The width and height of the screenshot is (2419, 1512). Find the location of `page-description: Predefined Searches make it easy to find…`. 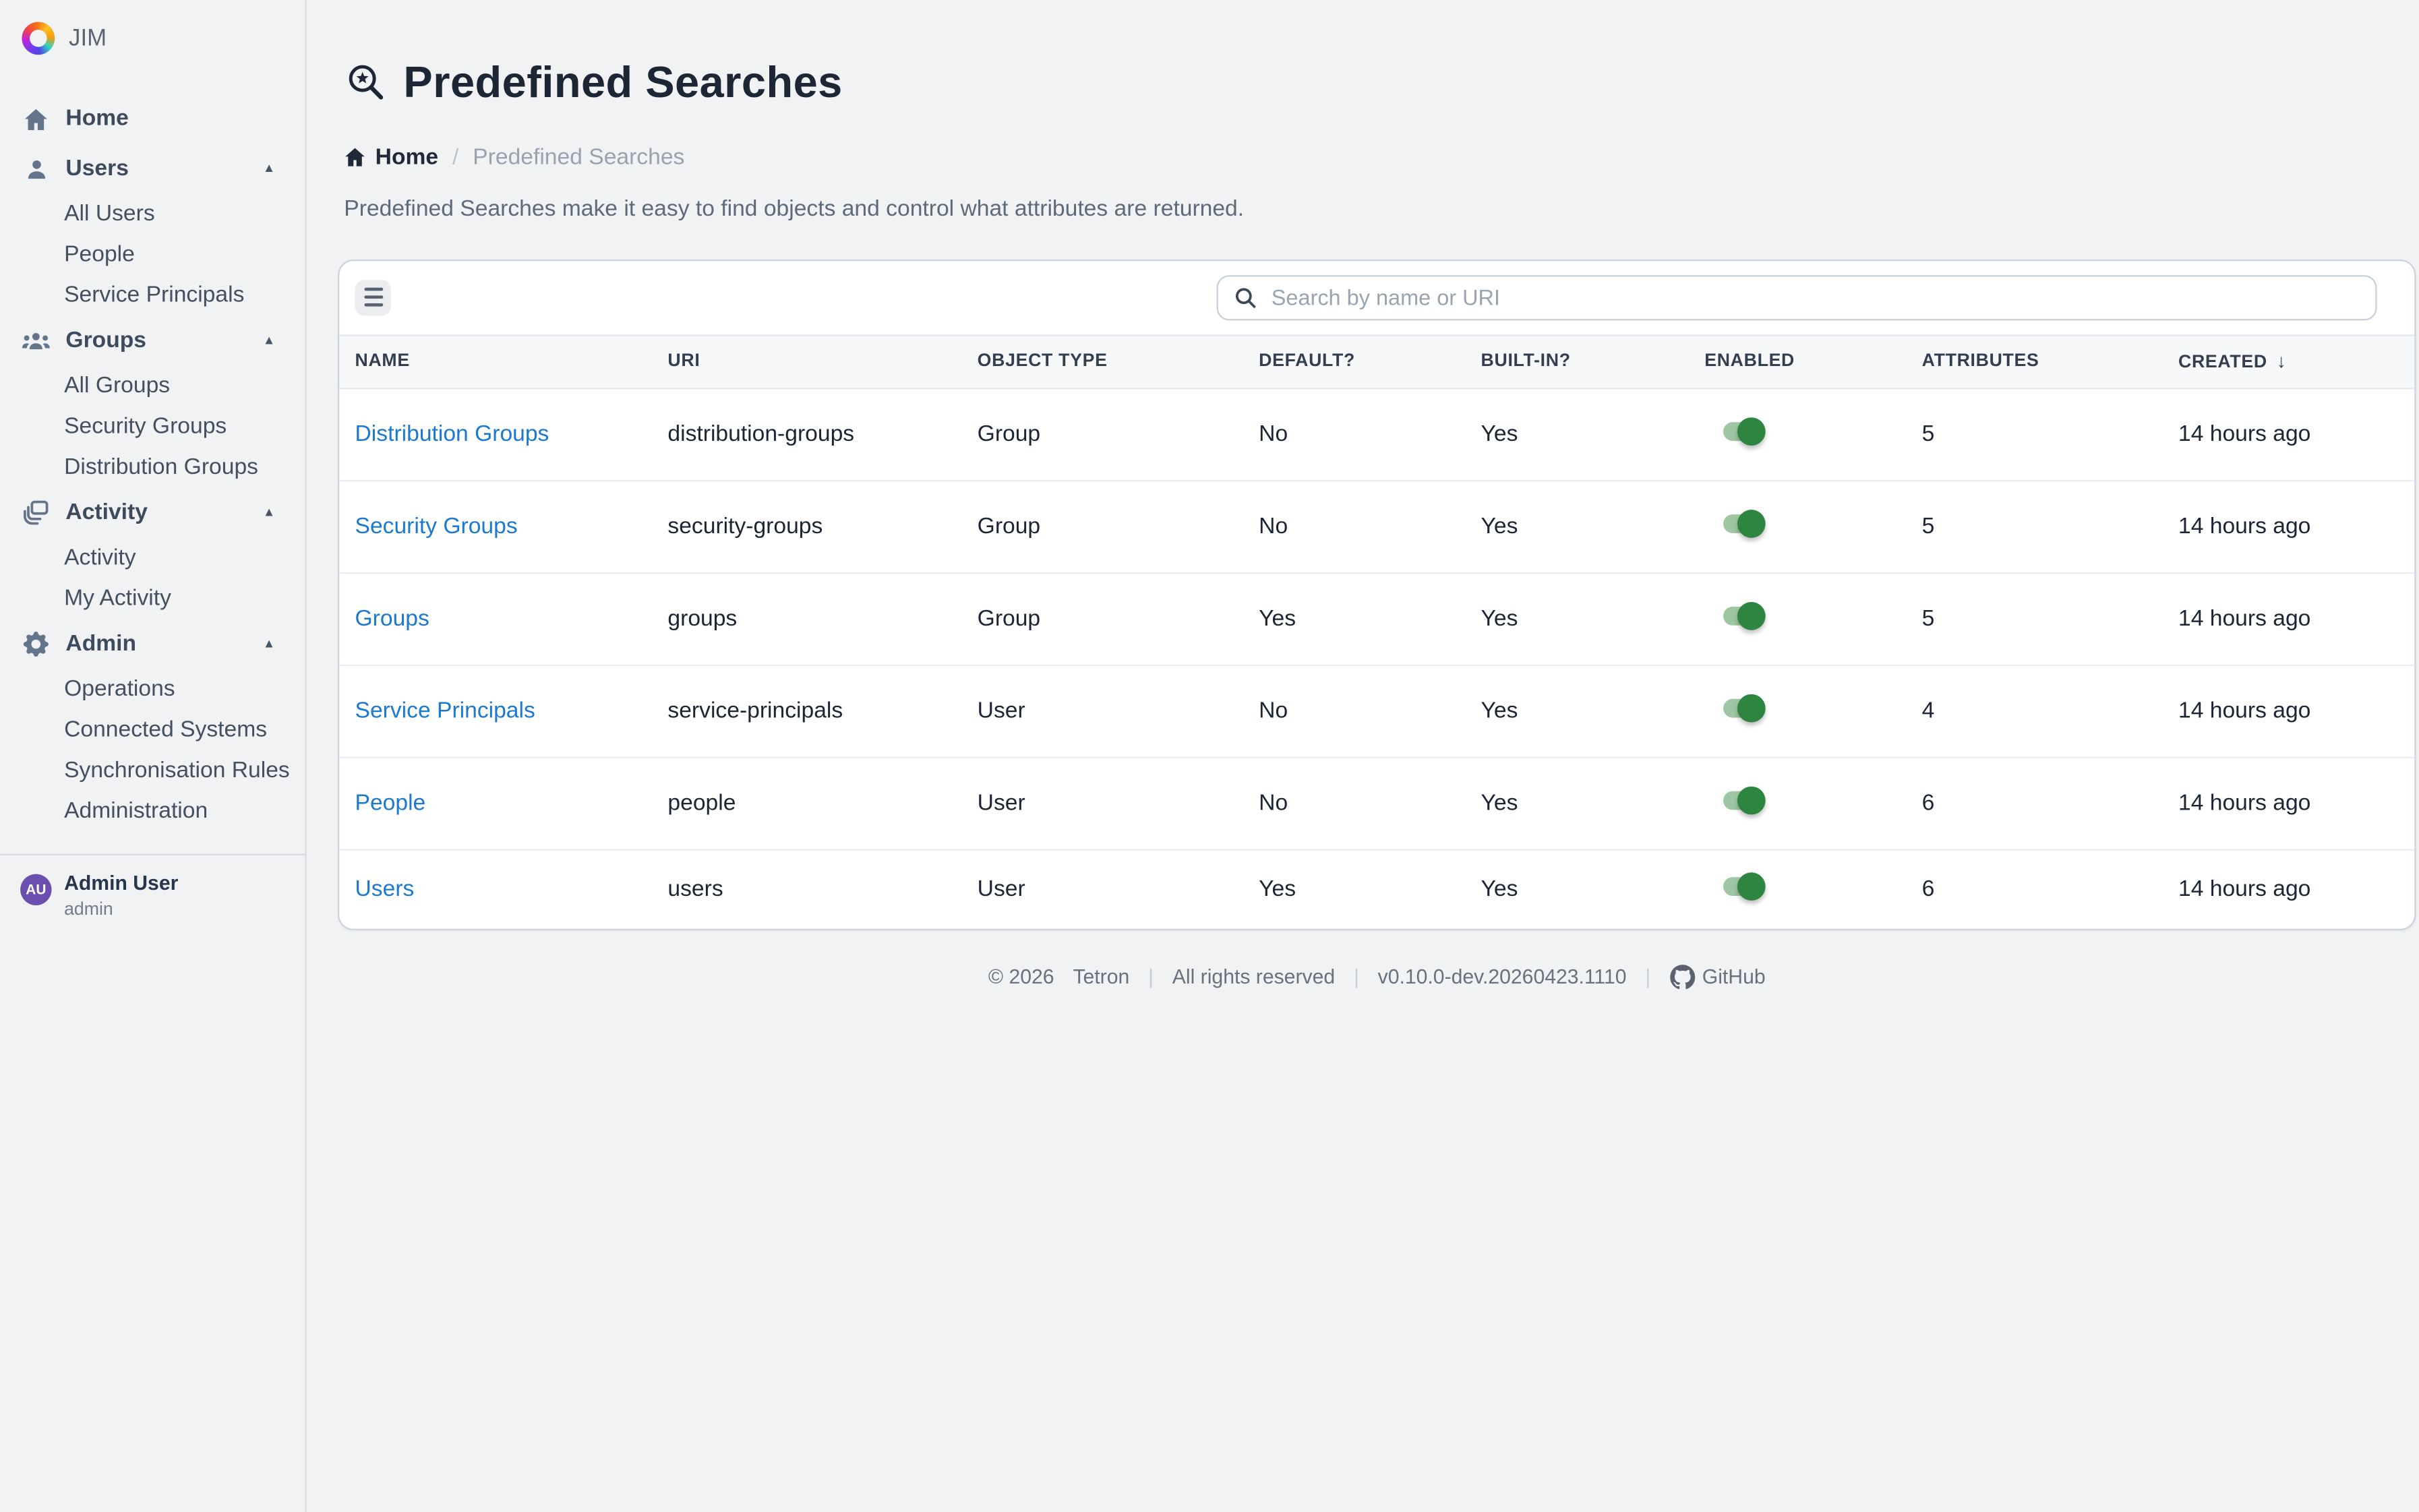

page-description: Predefined Searches make it easy to find… is located at coordinates (794, 209).